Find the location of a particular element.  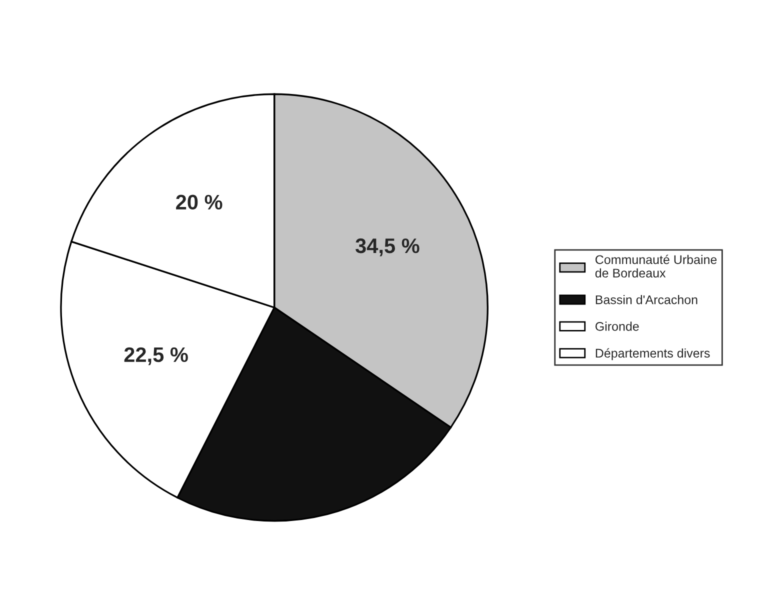

data-label: 20 % is located at coordinates (199, 202).